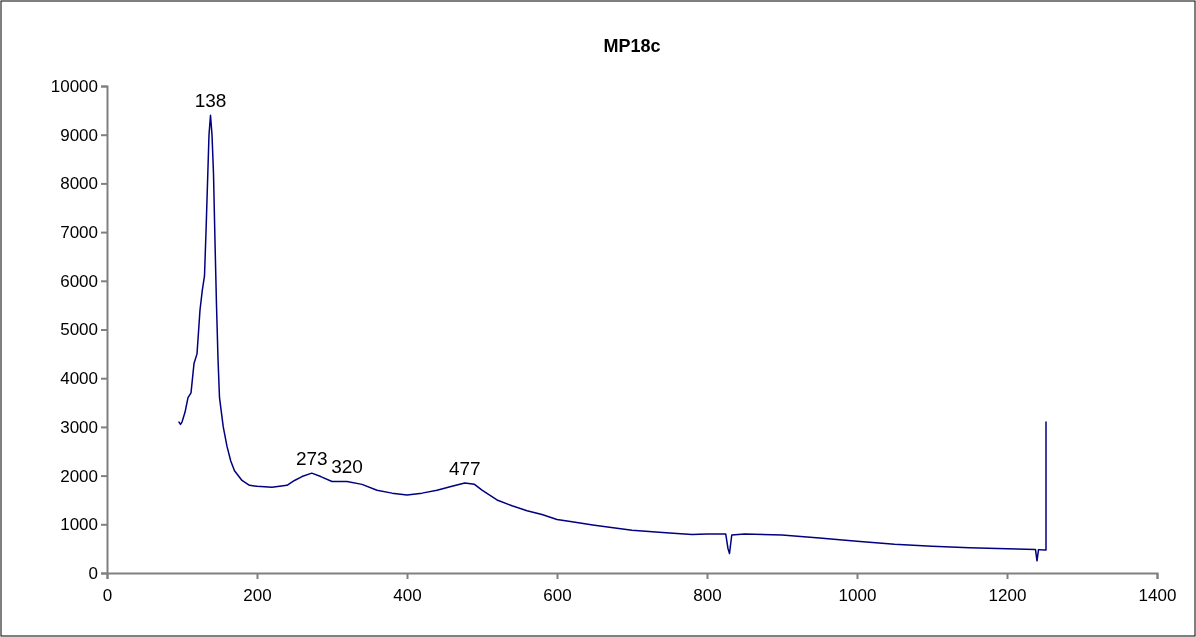 Image resolution: width=1196 pixels, height=637 pixels. What do you see at coordinates (557, 595) in the screenshot?
I see `x-tick-label: 600` at bounding box center [557, 595].